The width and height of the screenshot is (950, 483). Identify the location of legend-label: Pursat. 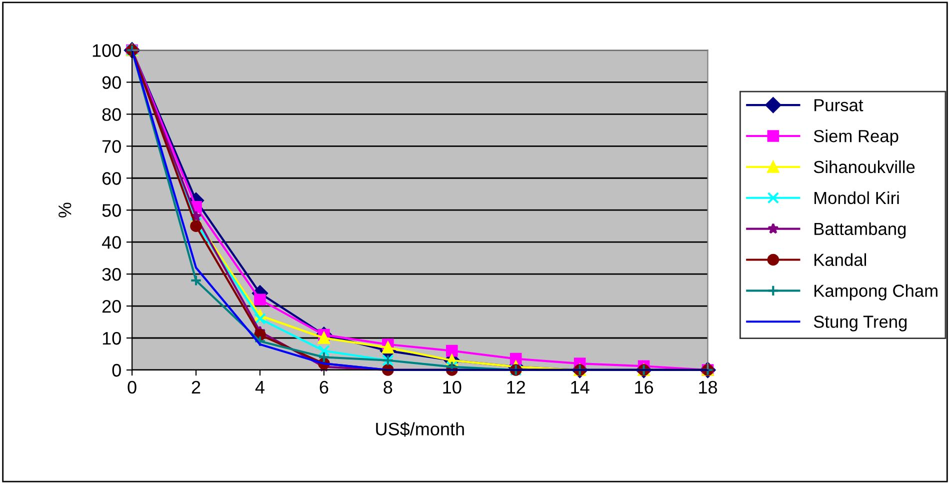
(839, 105).